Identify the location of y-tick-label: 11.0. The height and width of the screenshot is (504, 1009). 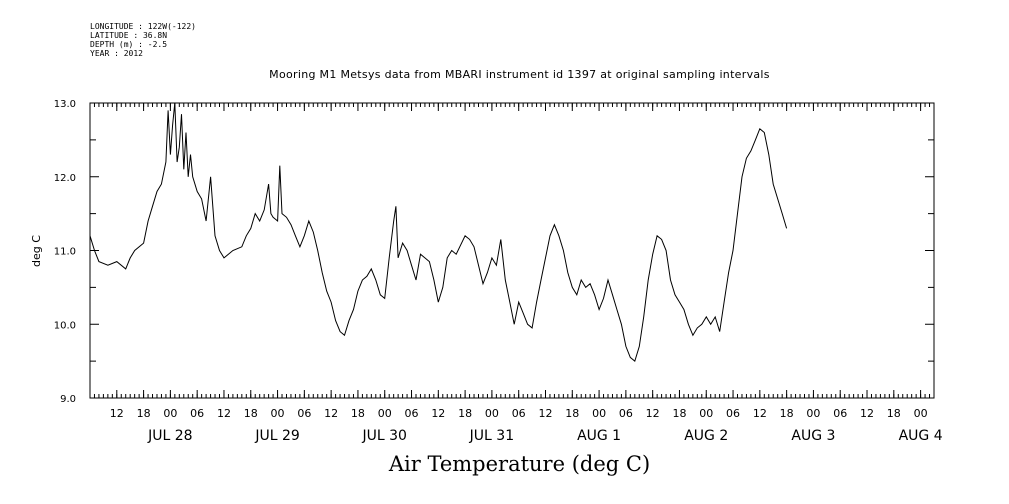
(65, 252).